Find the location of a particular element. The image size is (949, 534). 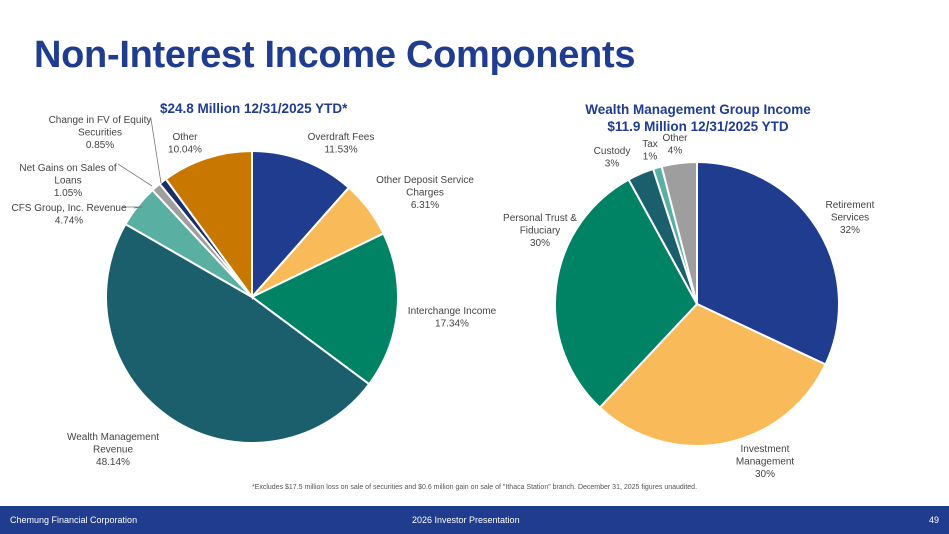

right-chart-title-line-1: Wealth Management Group Income is located at coordinates (698, 109).